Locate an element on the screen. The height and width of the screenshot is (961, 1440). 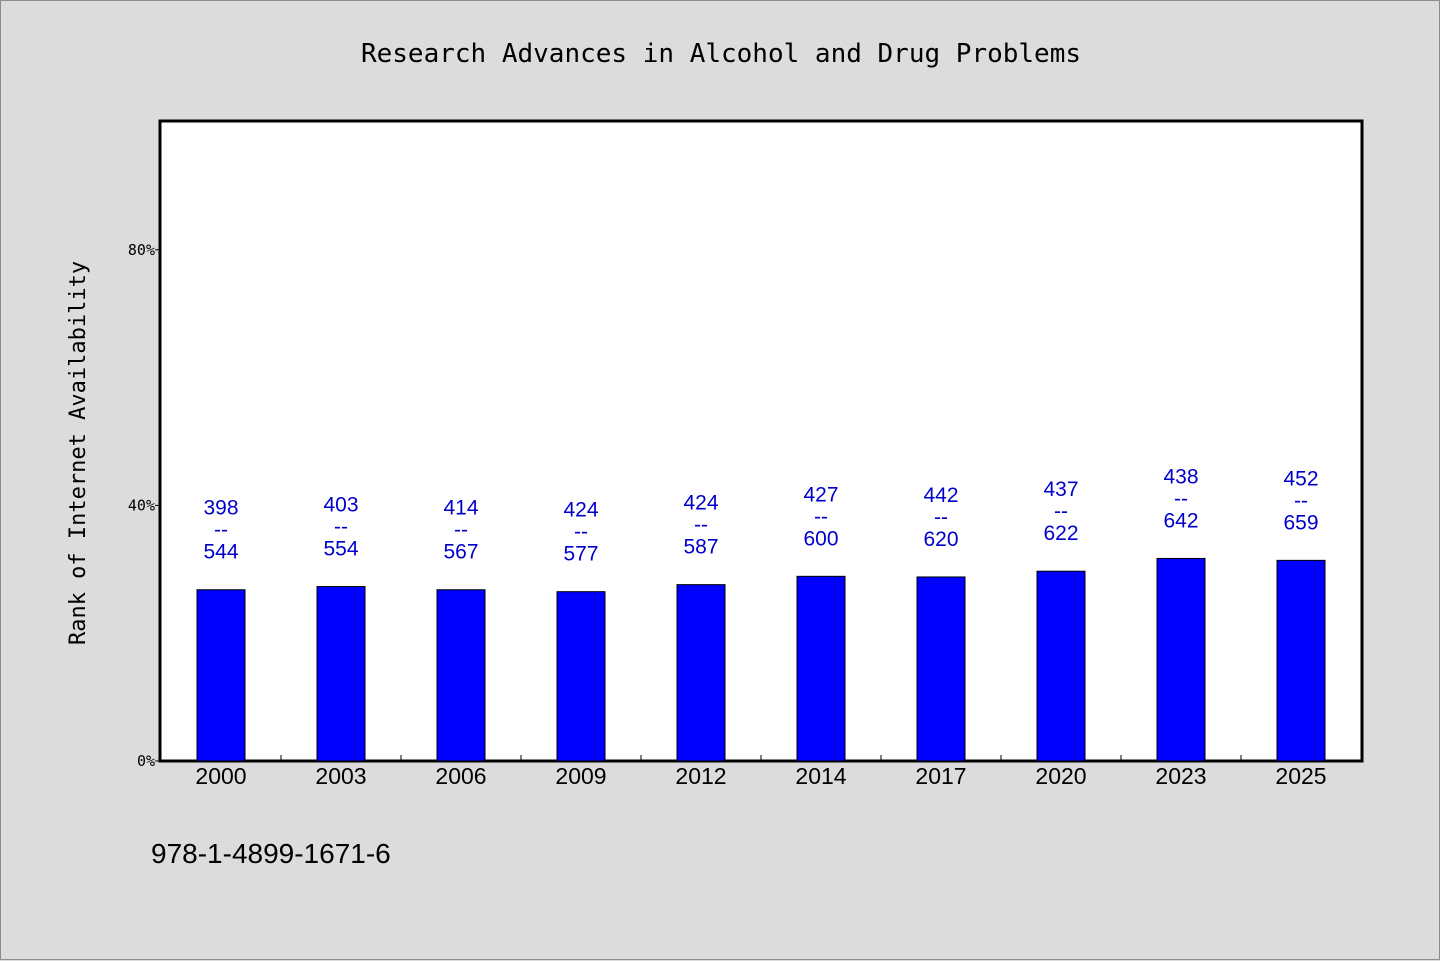
y-axis-ticks: 0% 40% 80% is located at coordinates (144, 505).